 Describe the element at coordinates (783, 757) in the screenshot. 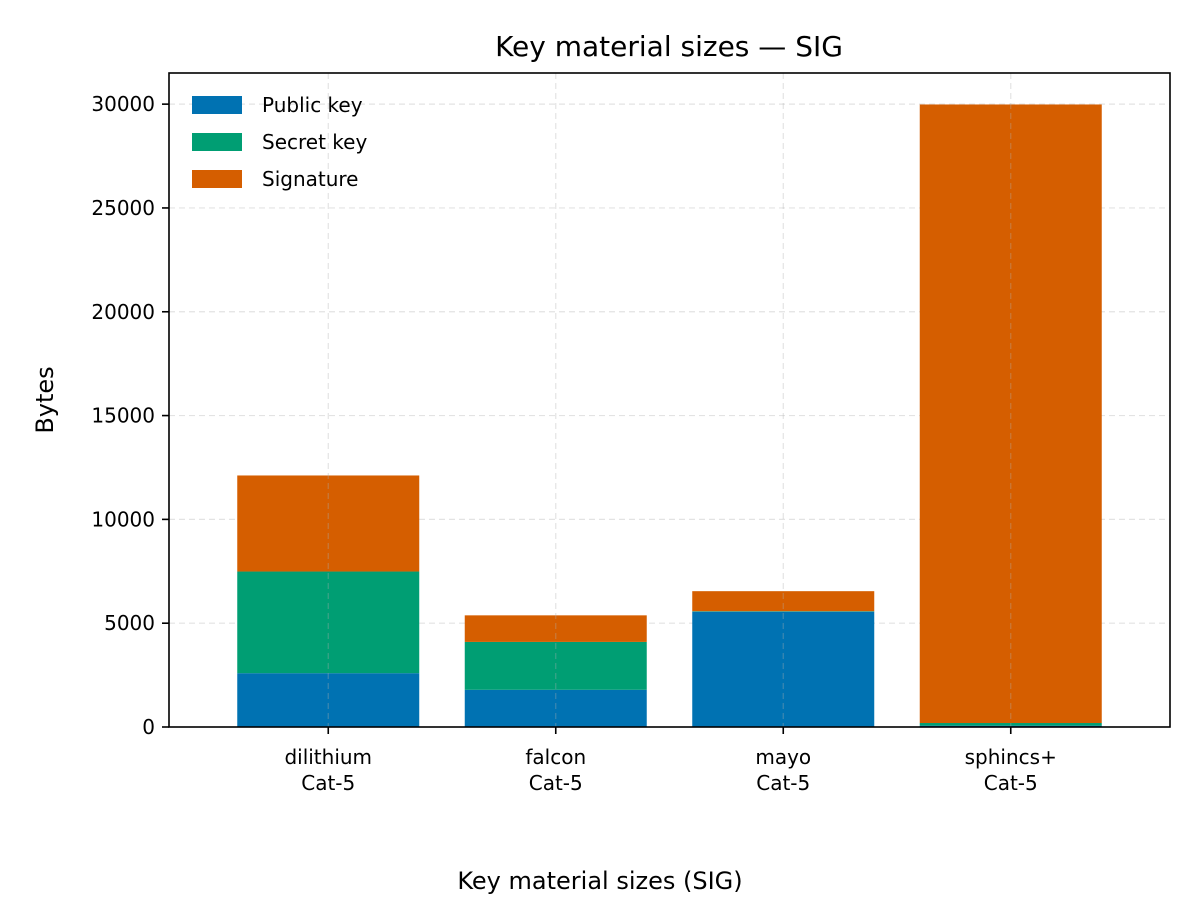

I see `x-tick-label: mayo` at that location.